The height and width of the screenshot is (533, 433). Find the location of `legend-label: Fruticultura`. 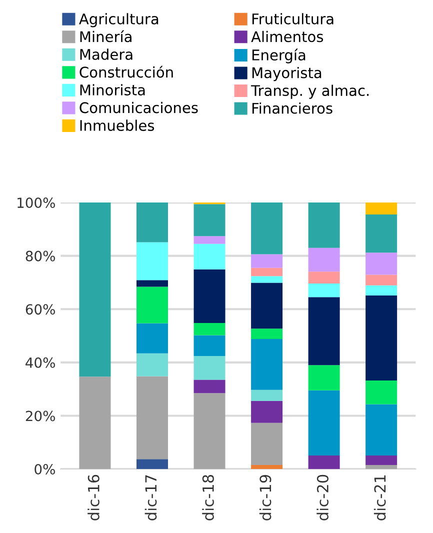

legend-label: Fruticultura is located at coordinates (293, 18).